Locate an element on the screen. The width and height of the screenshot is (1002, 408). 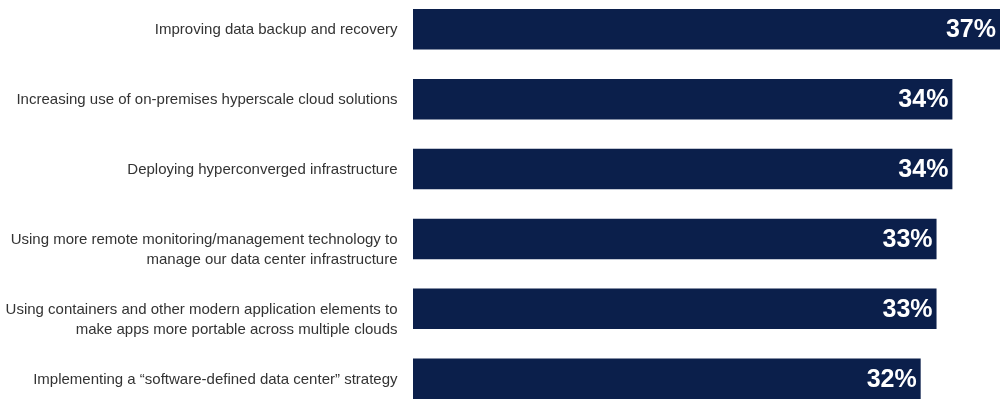
y-tick-label: Implementing a “software-defined data center” strategy is located at coordinates (215, 378).